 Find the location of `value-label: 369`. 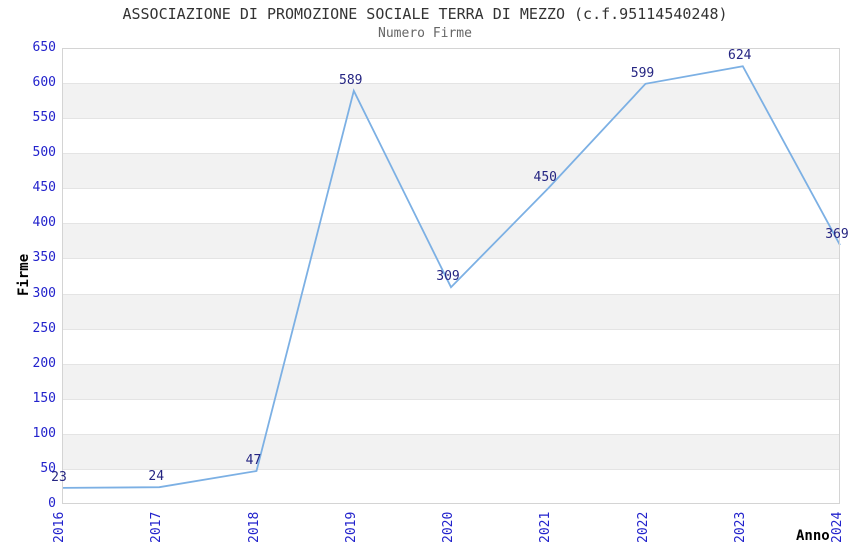

value-label: 369 is located at coordinates (837, 235).